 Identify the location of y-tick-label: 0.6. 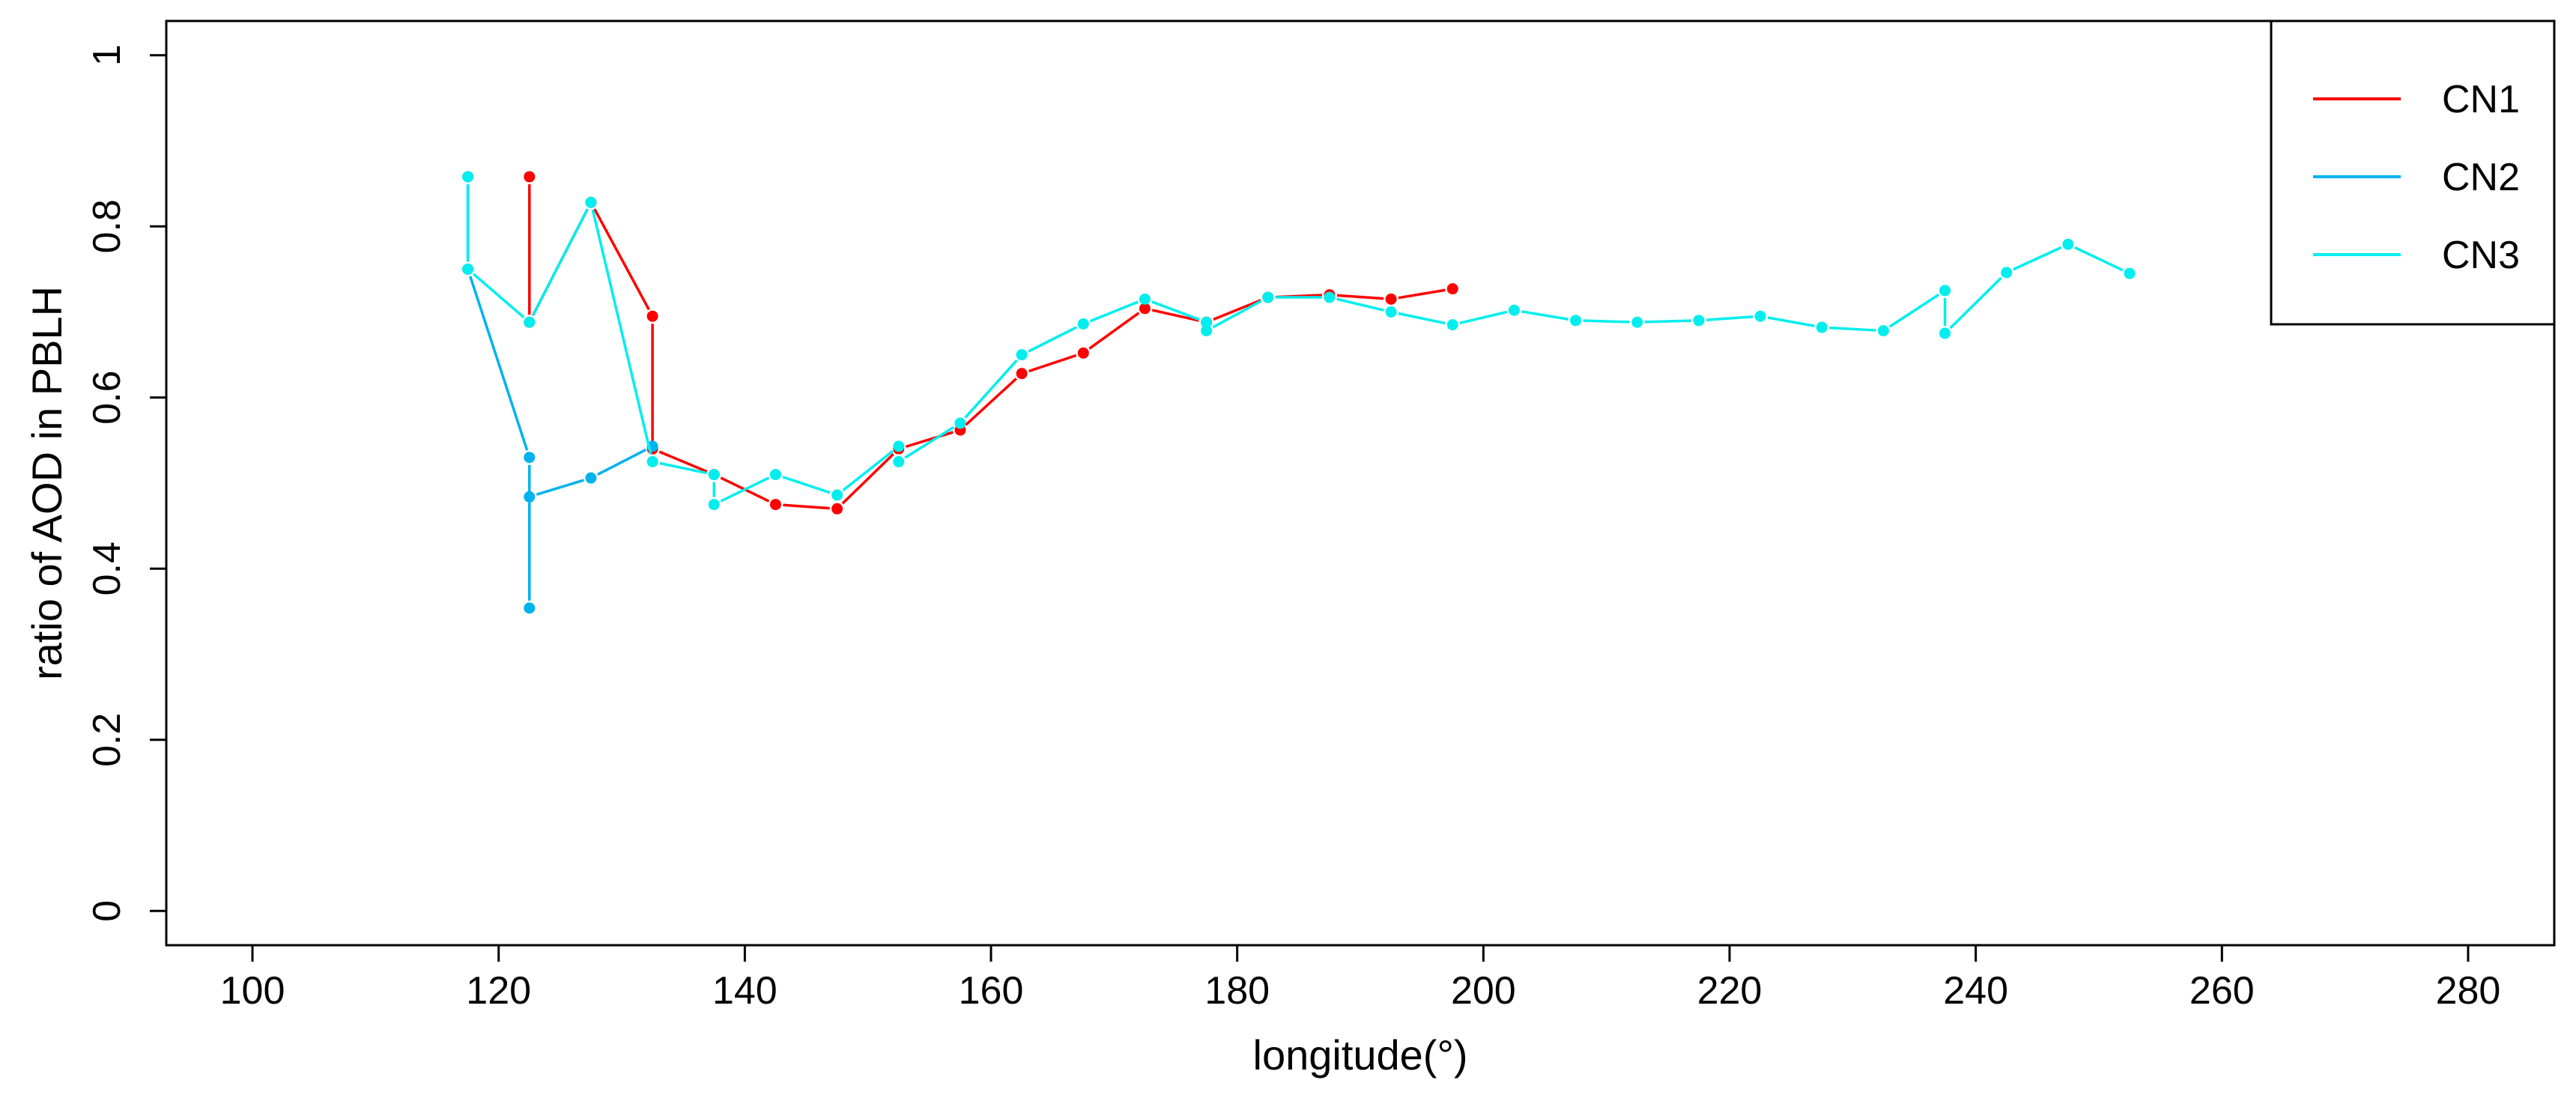
(107, 398).